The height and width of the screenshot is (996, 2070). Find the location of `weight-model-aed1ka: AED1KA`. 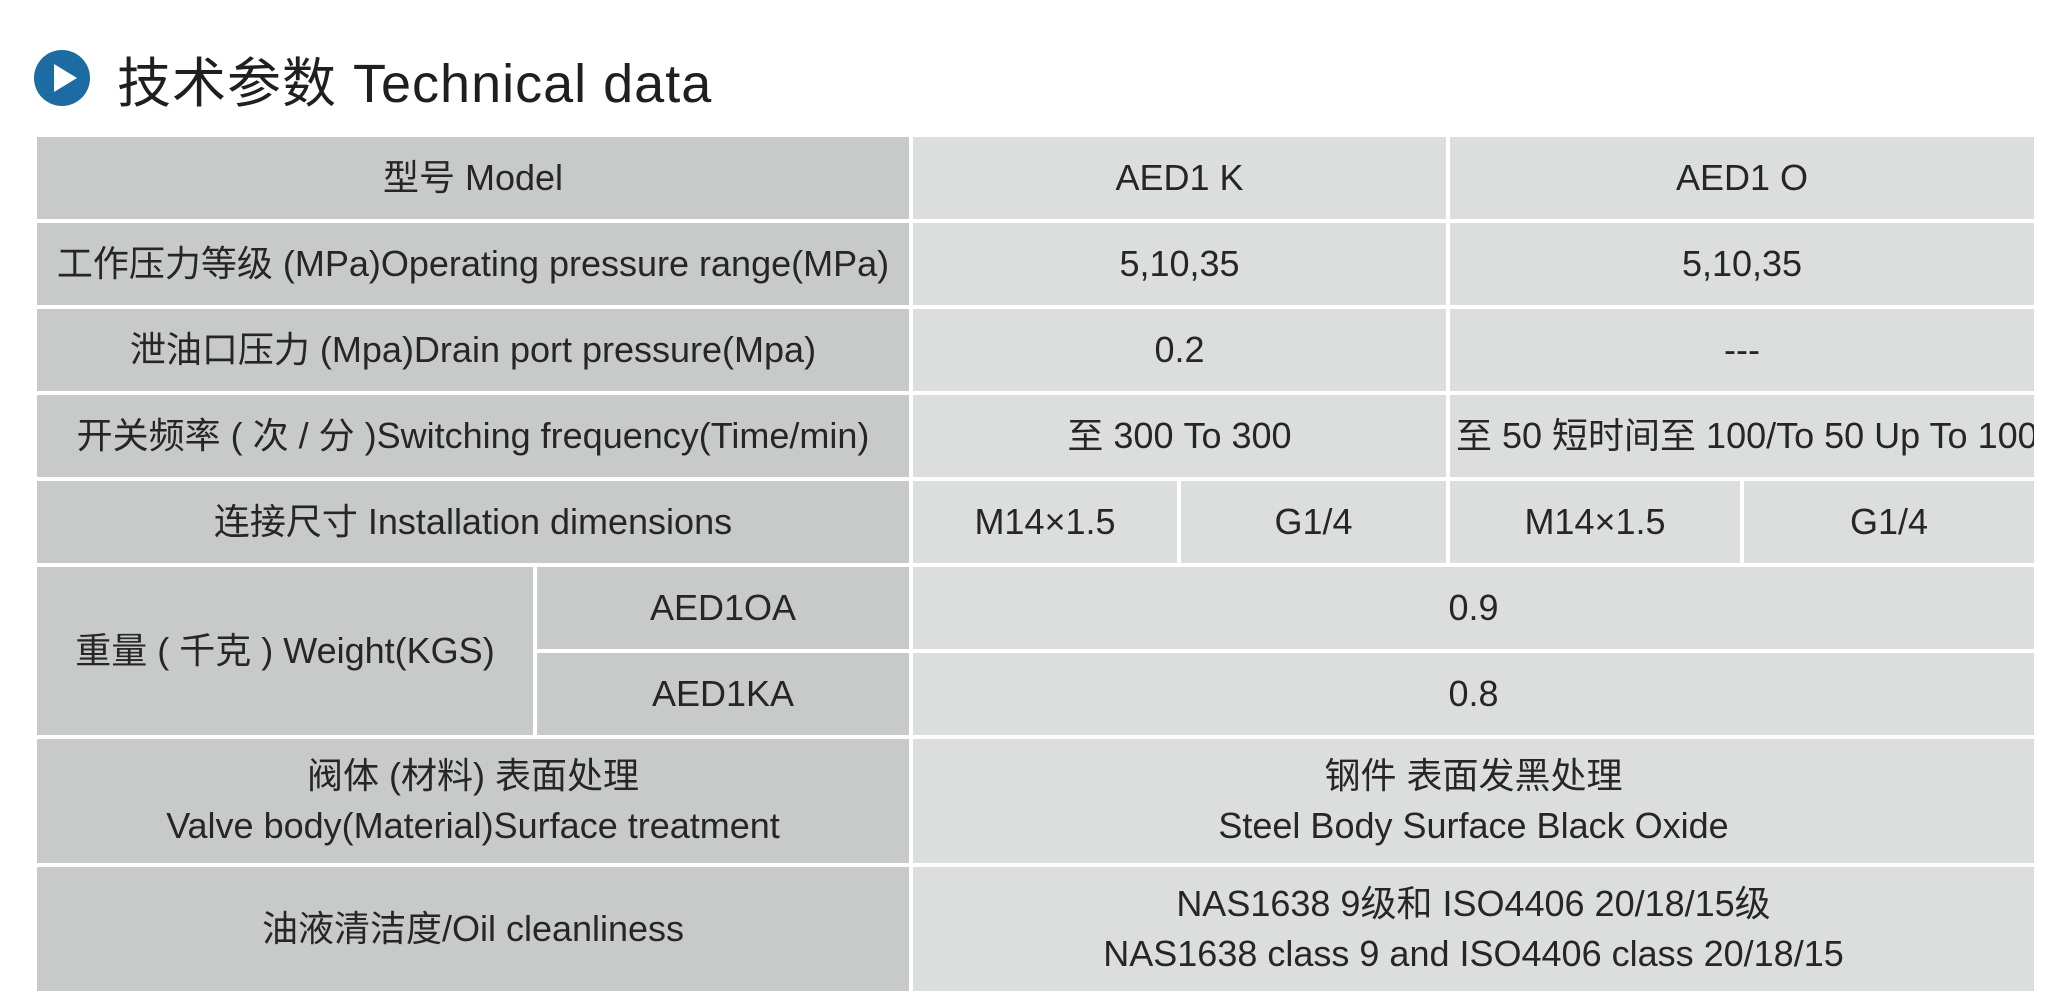

weight-model-aed1ka: AED1KA is located at coordinates (723, 694).